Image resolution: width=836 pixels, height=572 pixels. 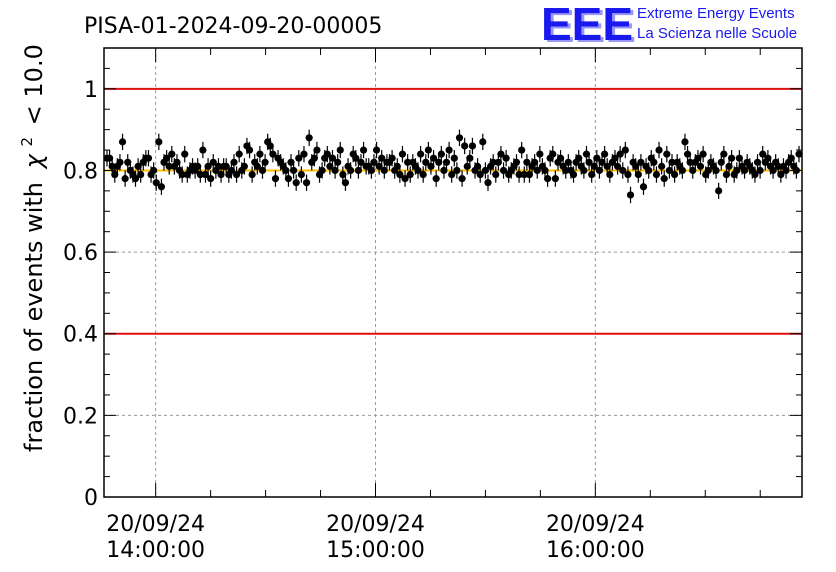 What do you see at coordinates (717, 33) in the screenshot?
I see `logo-line2: La Scienza nelle Scuole` at bounding box center [717, 33].